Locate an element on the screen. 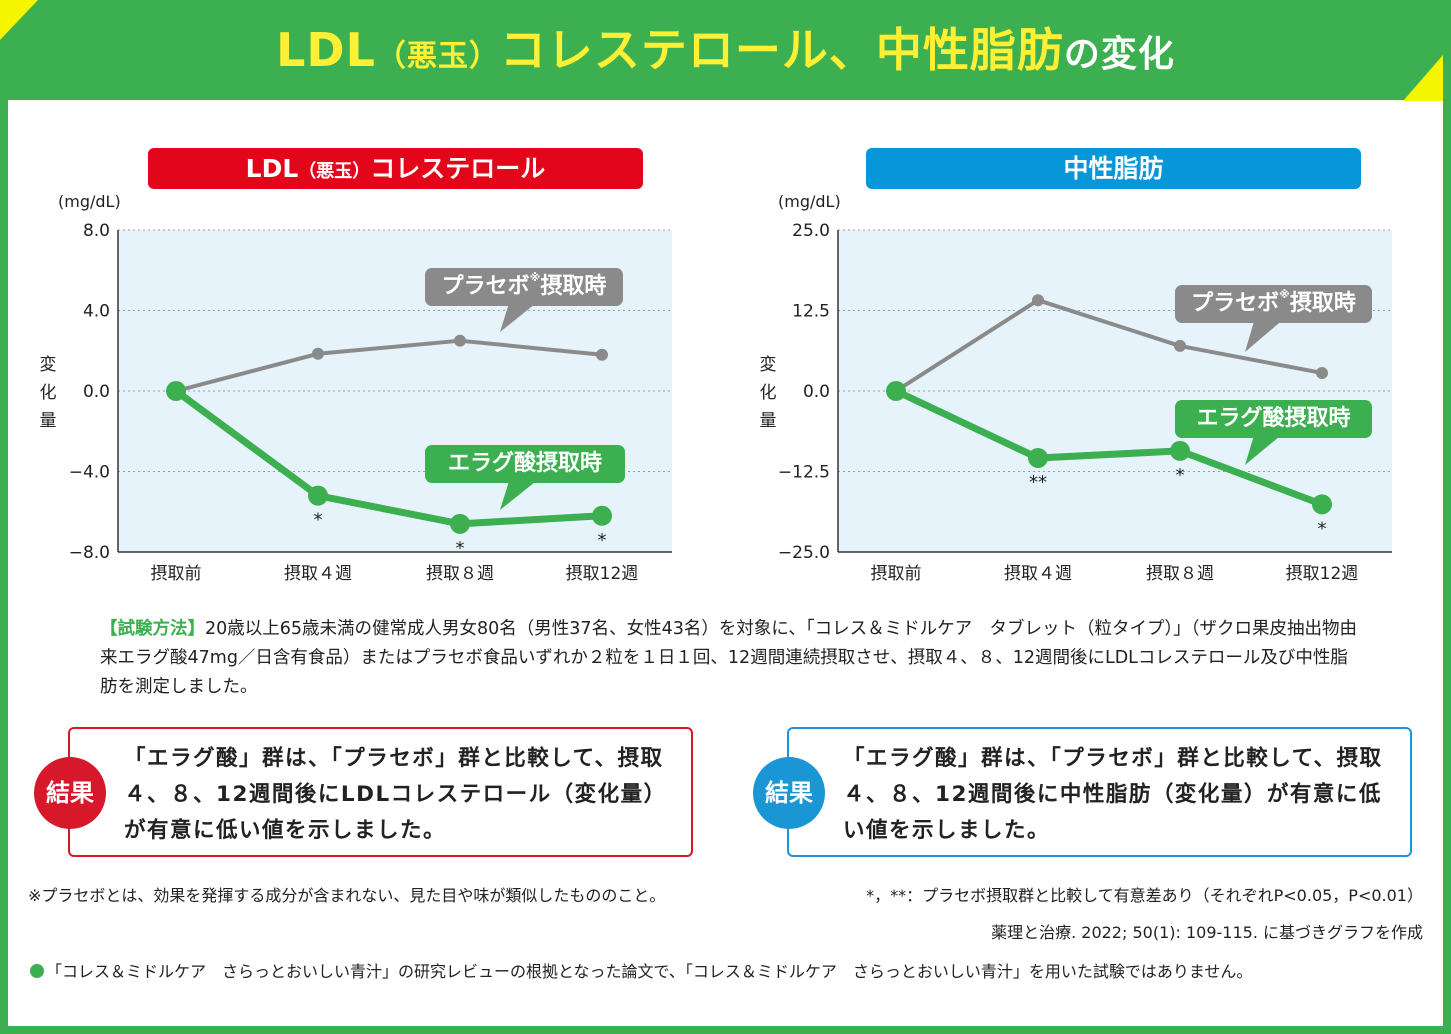 The image size is (1451, 1034). placebo-definition: ※プラセボとは、効果を発揮する成分が含まれない、見た目や味が類似したもののこと。 is located at coordinates (347, 895).